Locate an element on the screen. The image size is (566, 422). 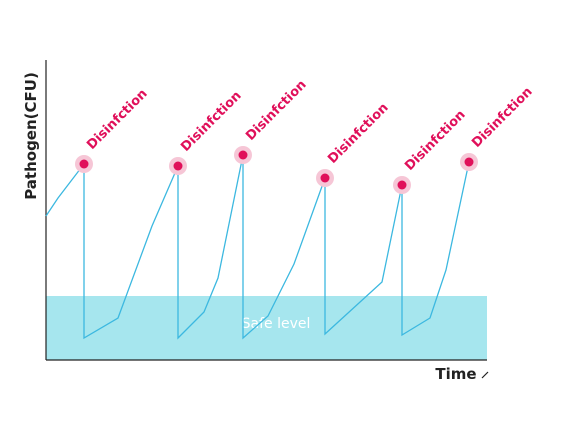
y-axis-label: Pathogen(CFU) is located at coordinates (31, 136).